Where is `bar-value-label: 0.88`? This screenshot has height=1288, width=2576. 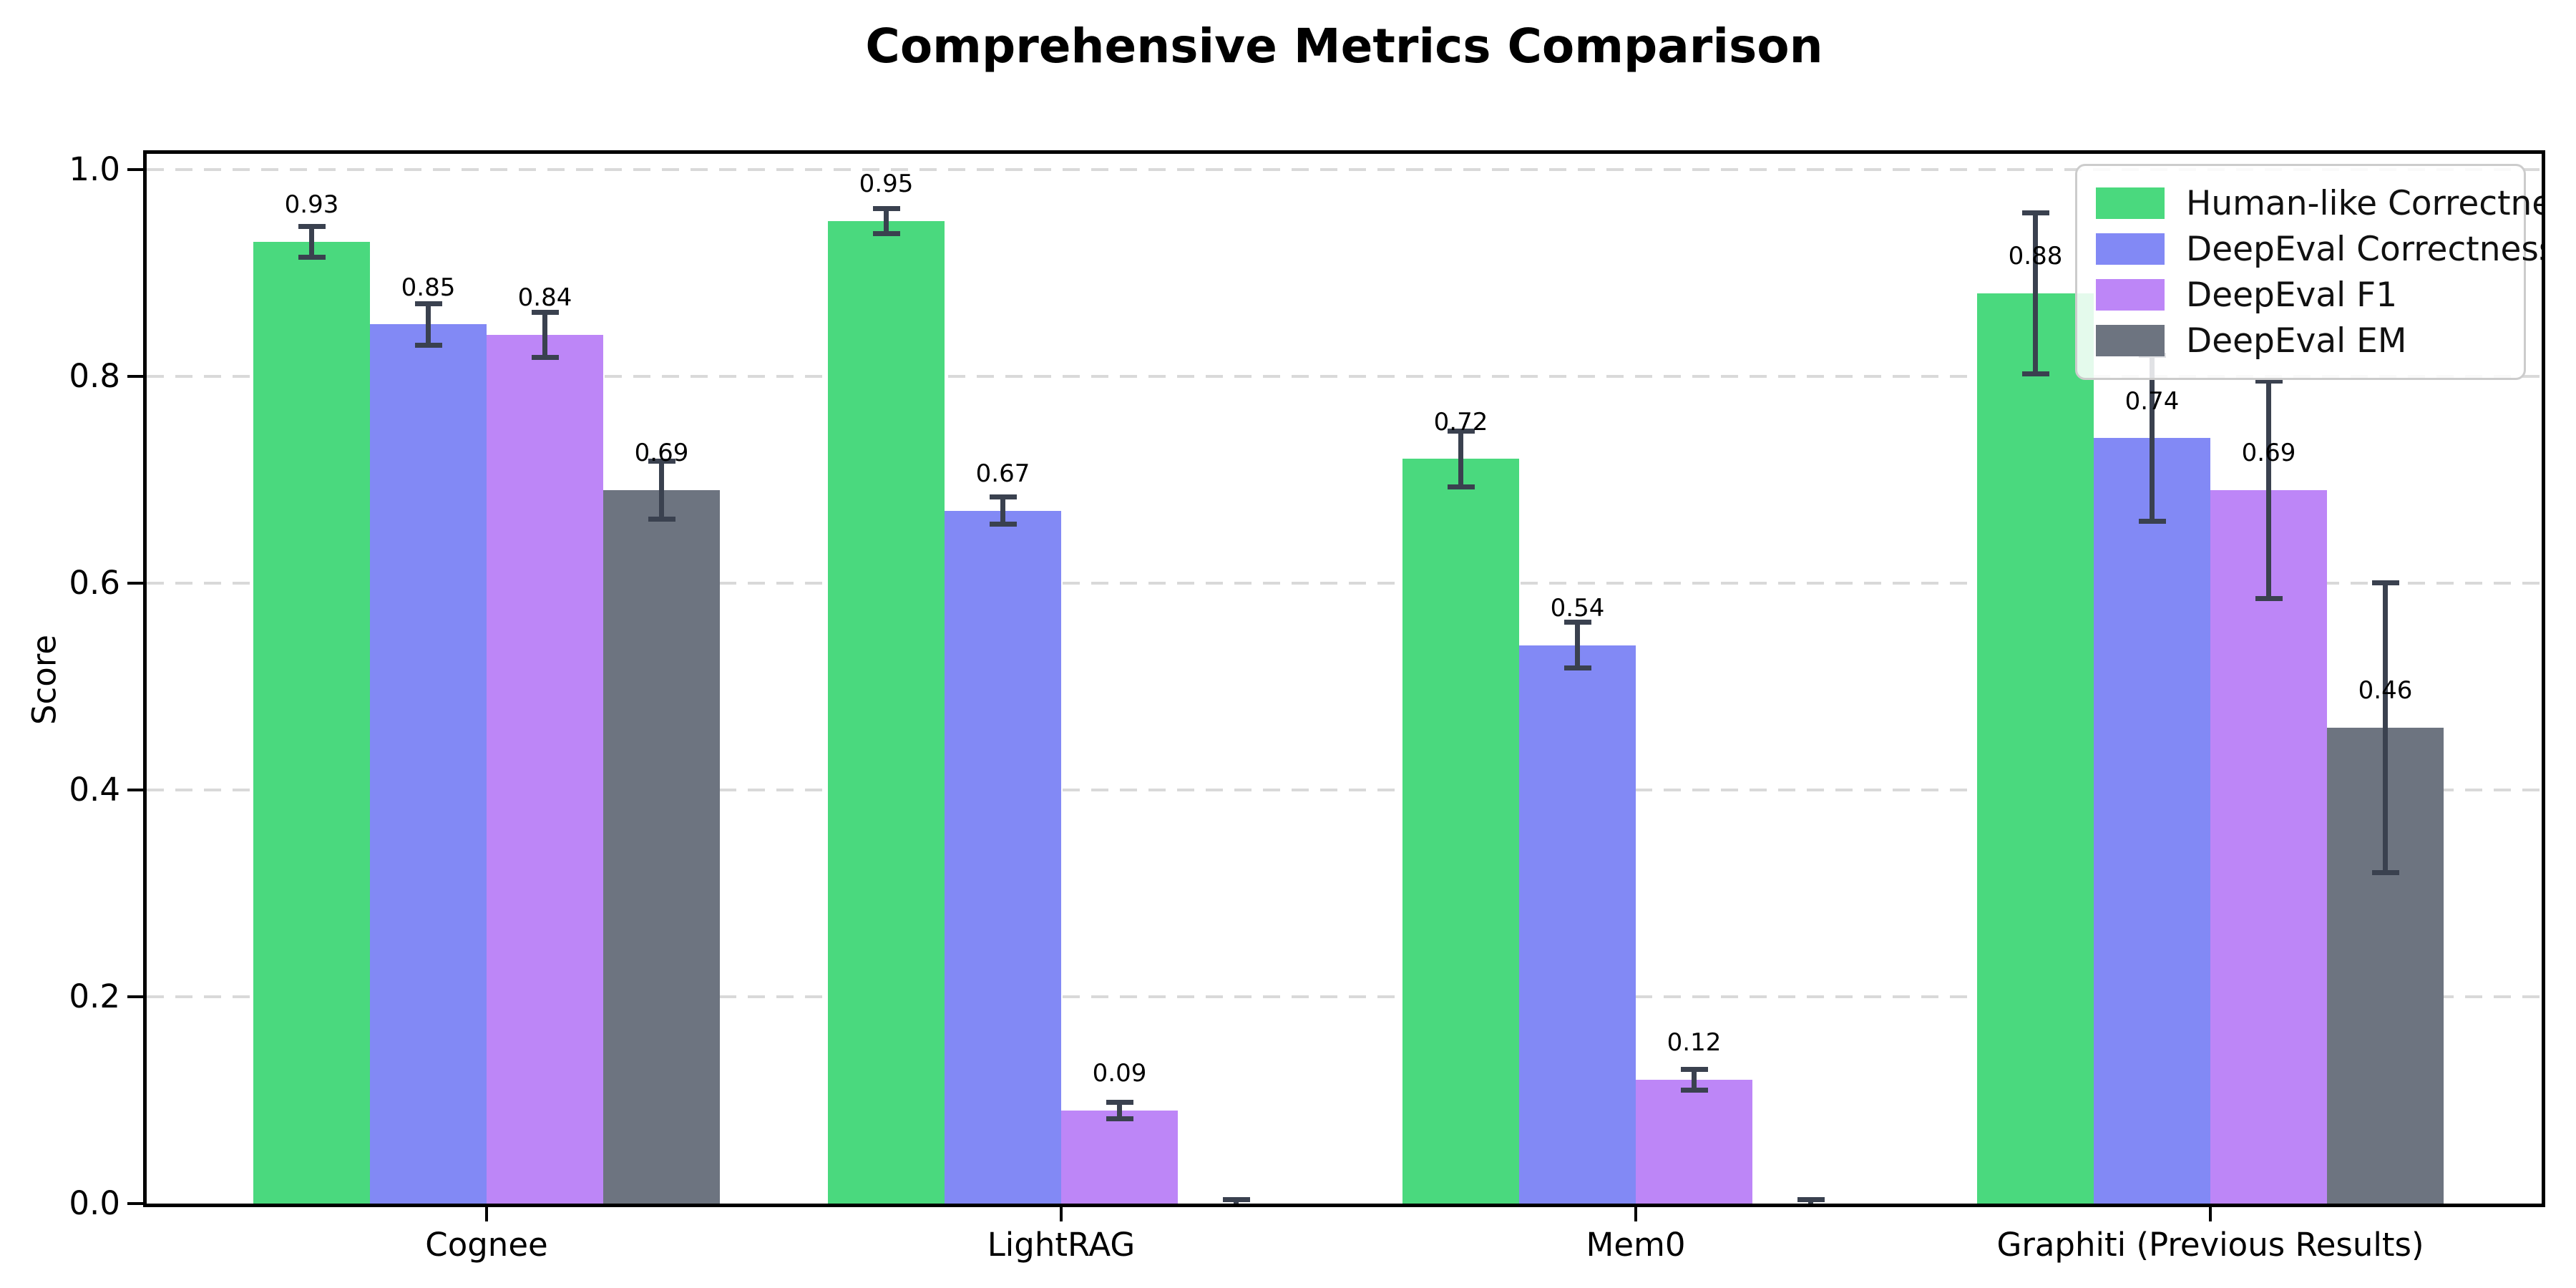
bar-value-label: 0.88 is located at coordinates (2035, 256).